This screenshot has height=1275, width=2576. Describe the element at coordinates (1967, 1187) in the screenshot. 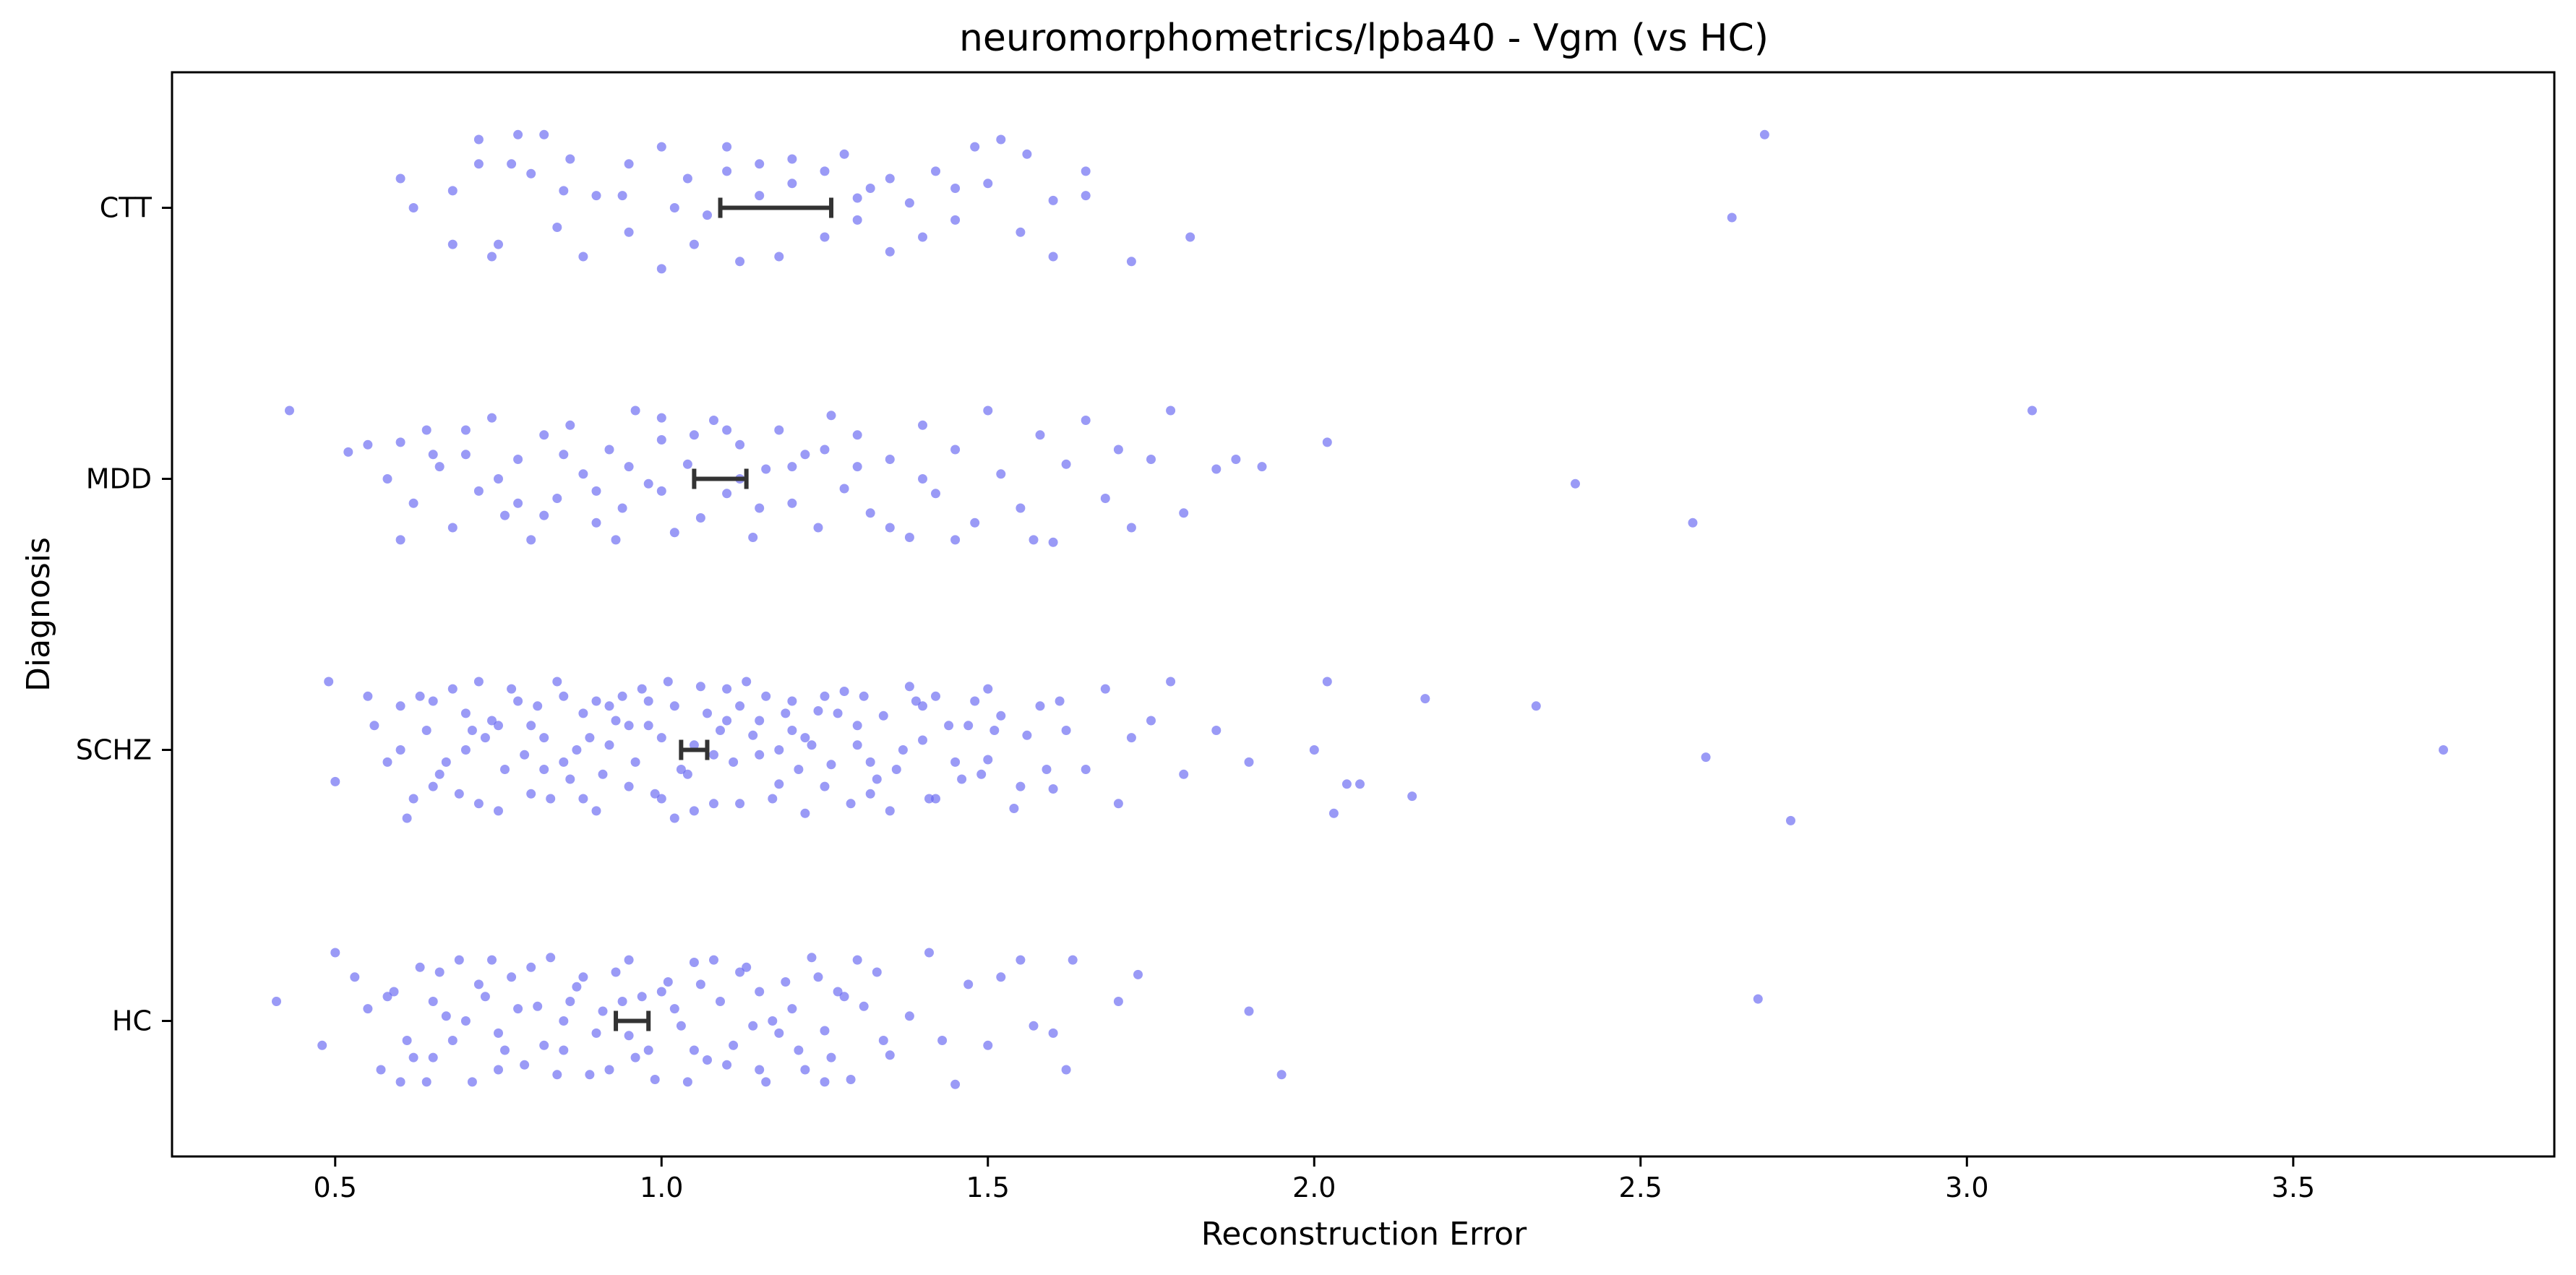

I see `x-tick-label: 3.0` at that location.